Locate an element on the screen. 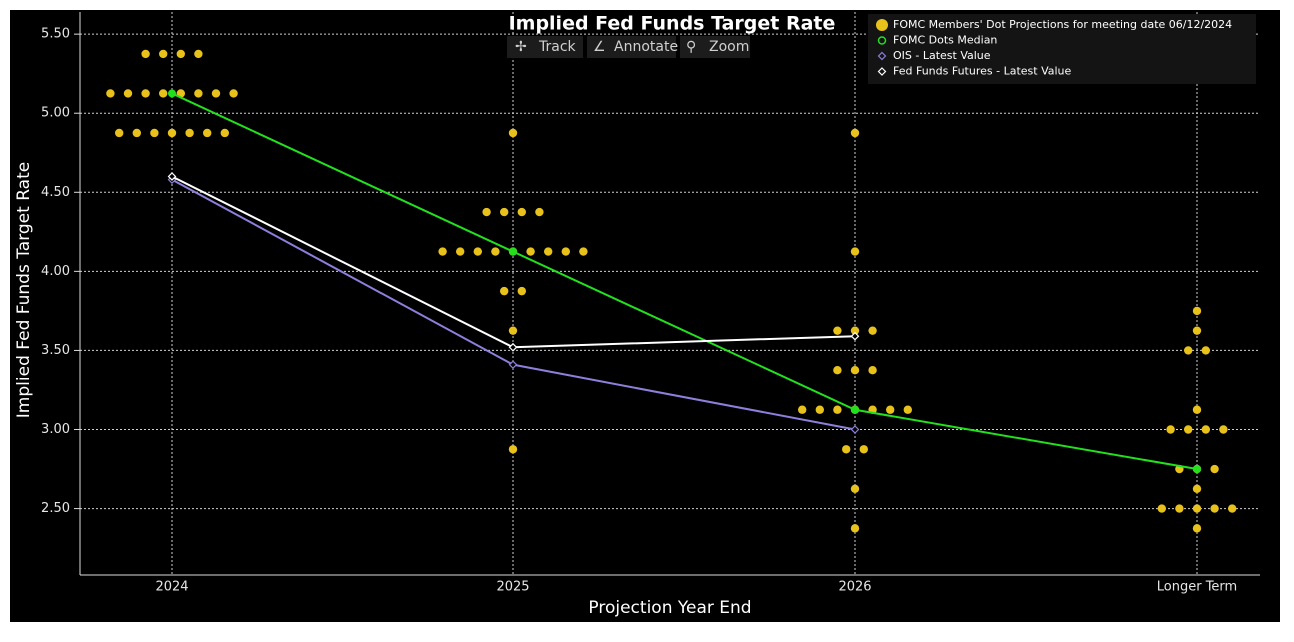  y-tick-label: 3.00 is located at coordinates (55, 429).